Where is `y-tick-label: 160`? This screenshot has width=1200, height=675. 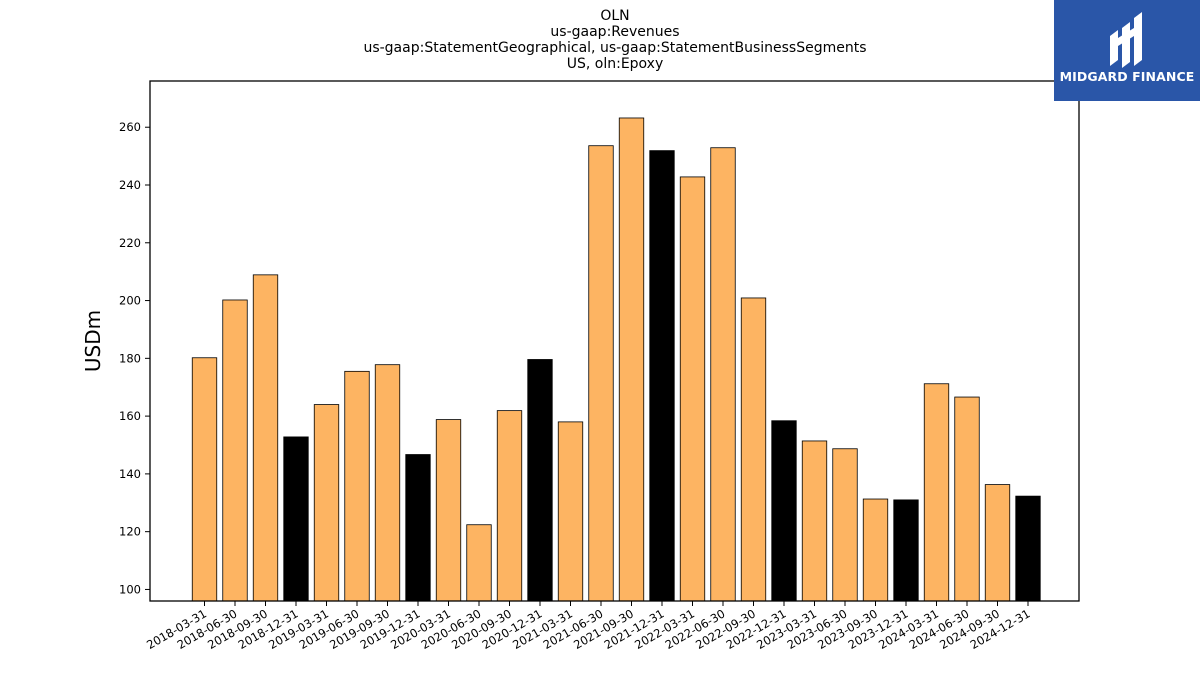 y-tick-label: 160 is located at coordinates (130, 416).